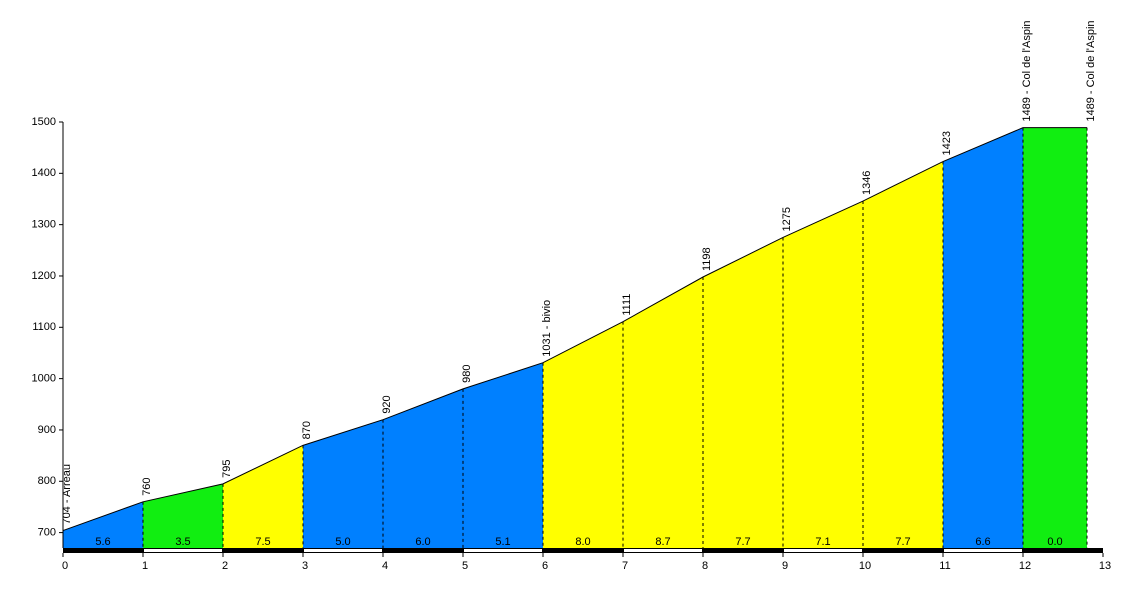  What do you see at coordinates (44, 225) in the screenshot?
I see `y-tick-label: 1300` at bounding box center [44, 225].